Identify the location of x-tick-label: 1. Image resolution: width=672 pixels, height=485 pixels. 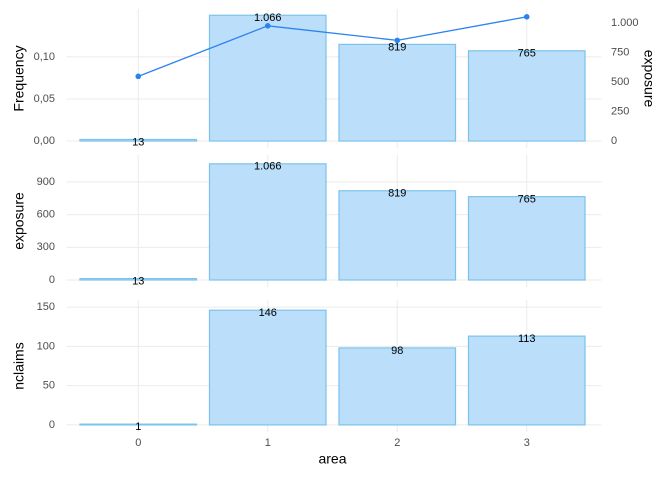
(268, 443).